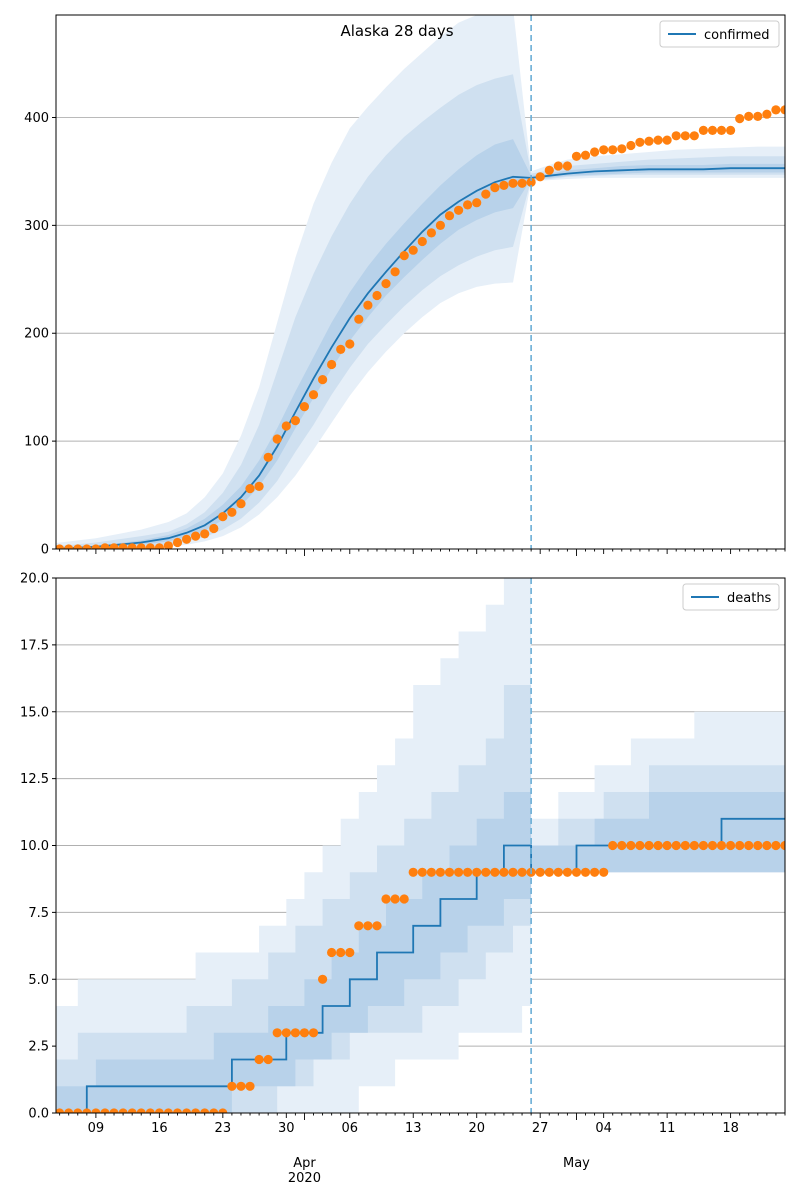 This screenshot has height=1200, width=800. Describe the element at coordinates (36, 442) in the screenshot. I see `y-tick-label: 100` at that location.